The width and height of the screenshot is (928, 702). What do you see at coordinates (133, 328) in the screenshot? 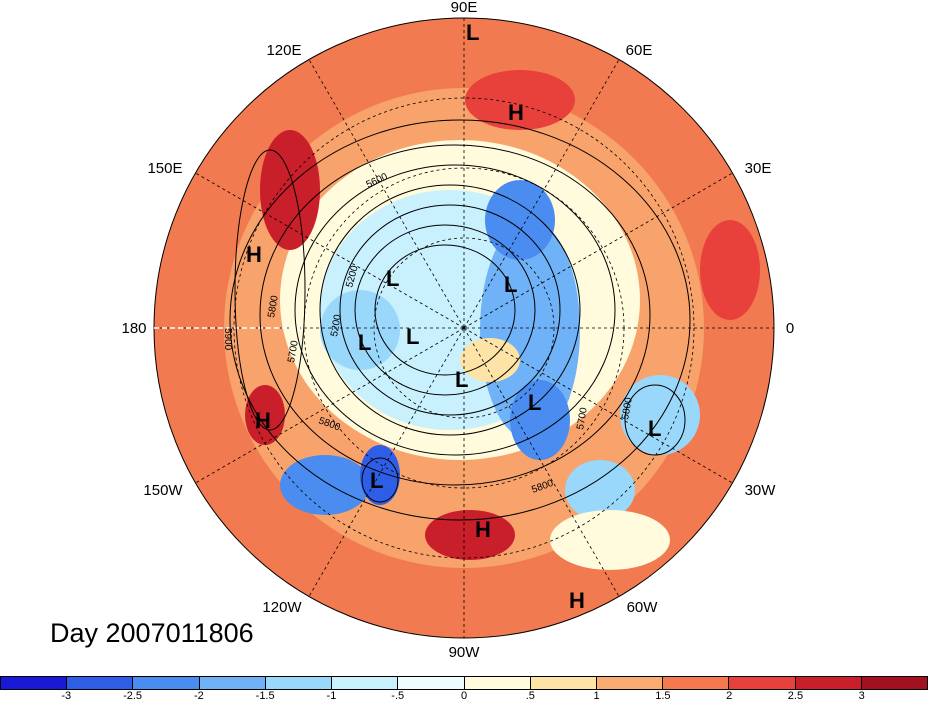
I see `lon-label: 180` at bounding box center [133, 328].